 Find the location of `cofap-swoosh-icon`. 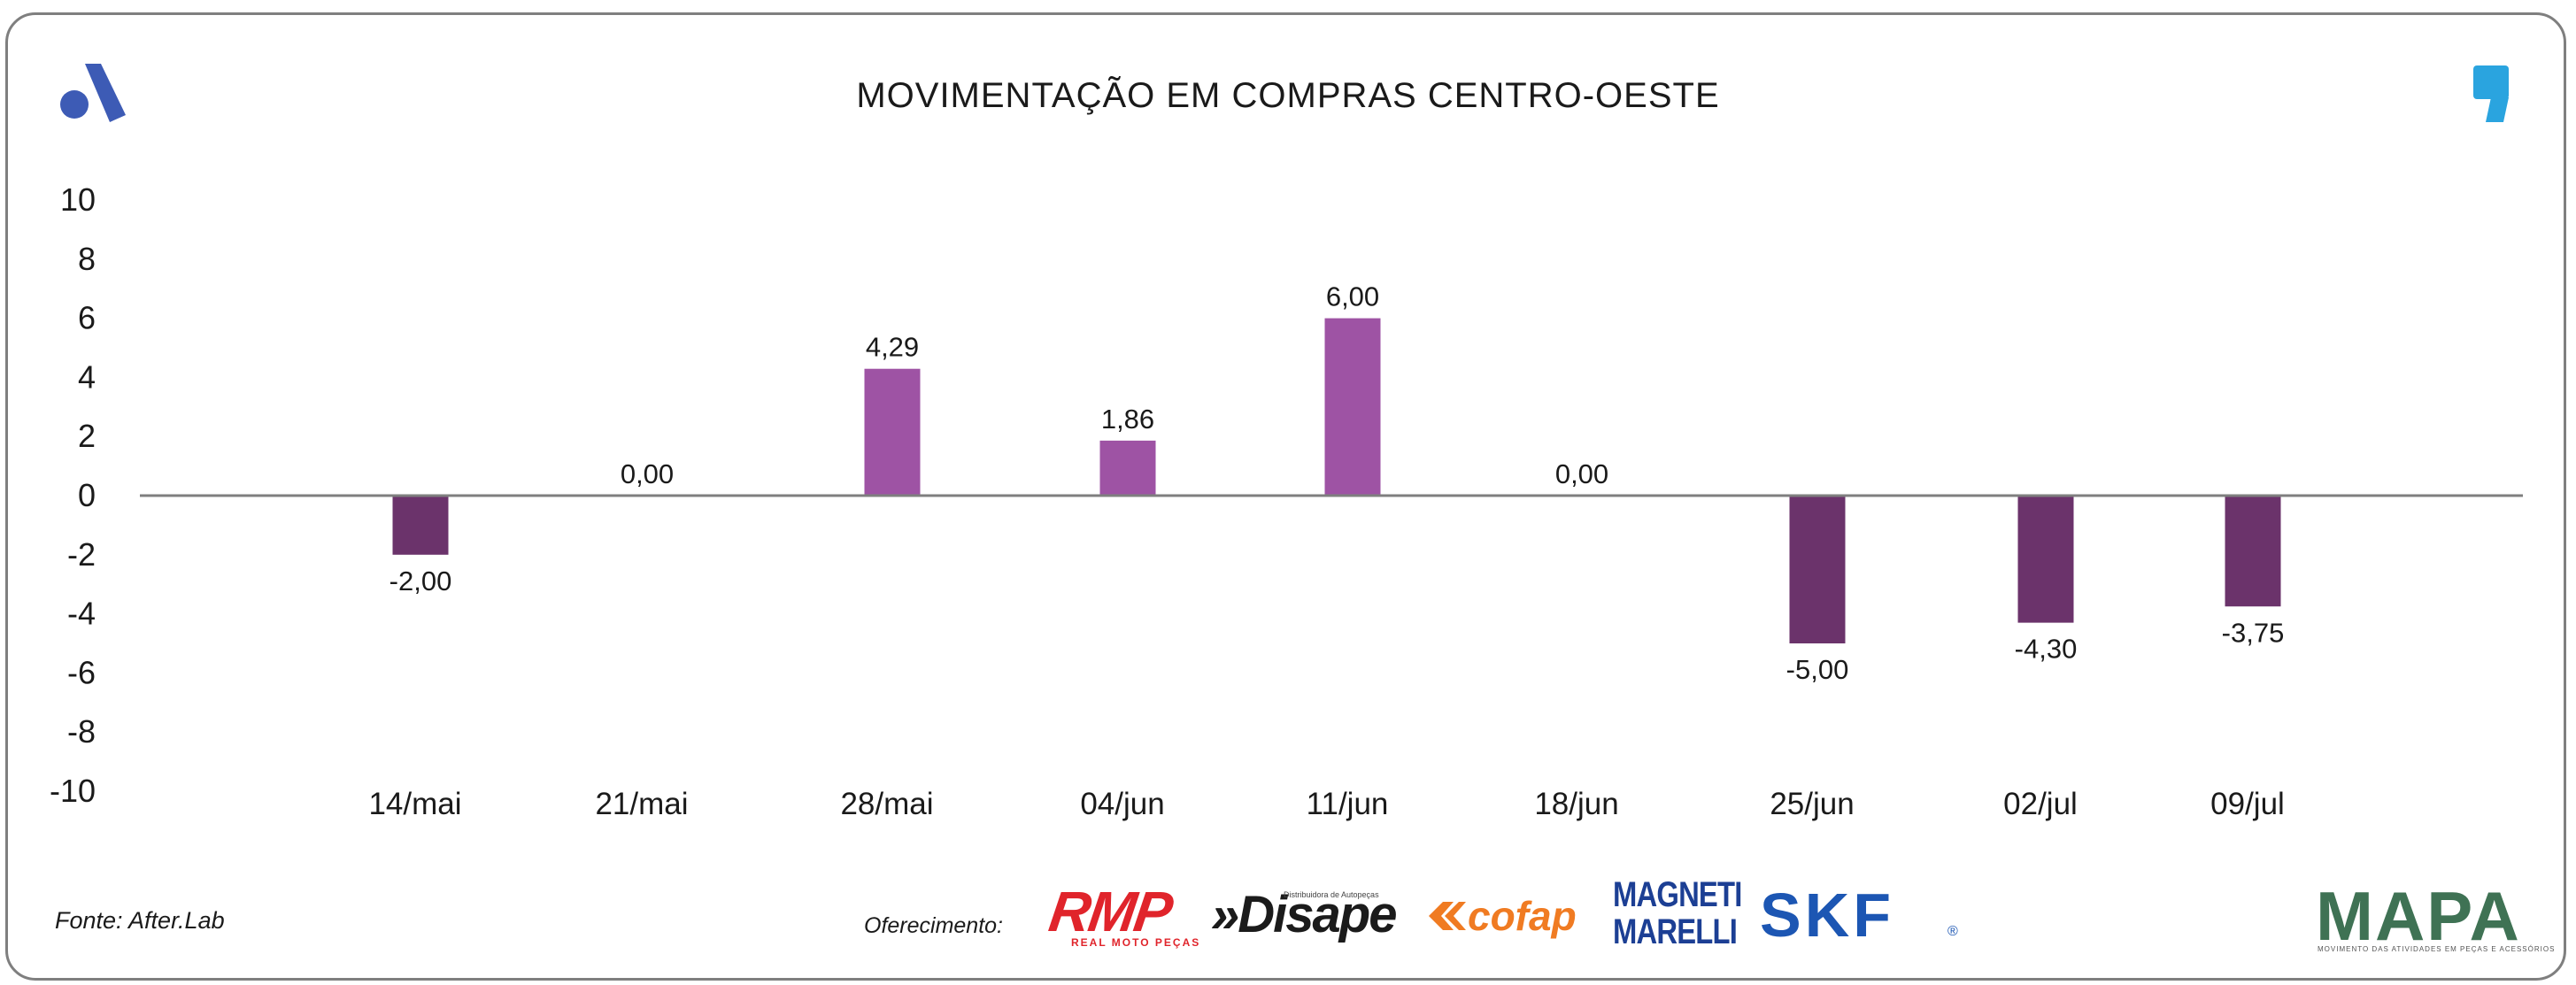

cofap-swoosh-icon is located at coordinates (1447, 916).